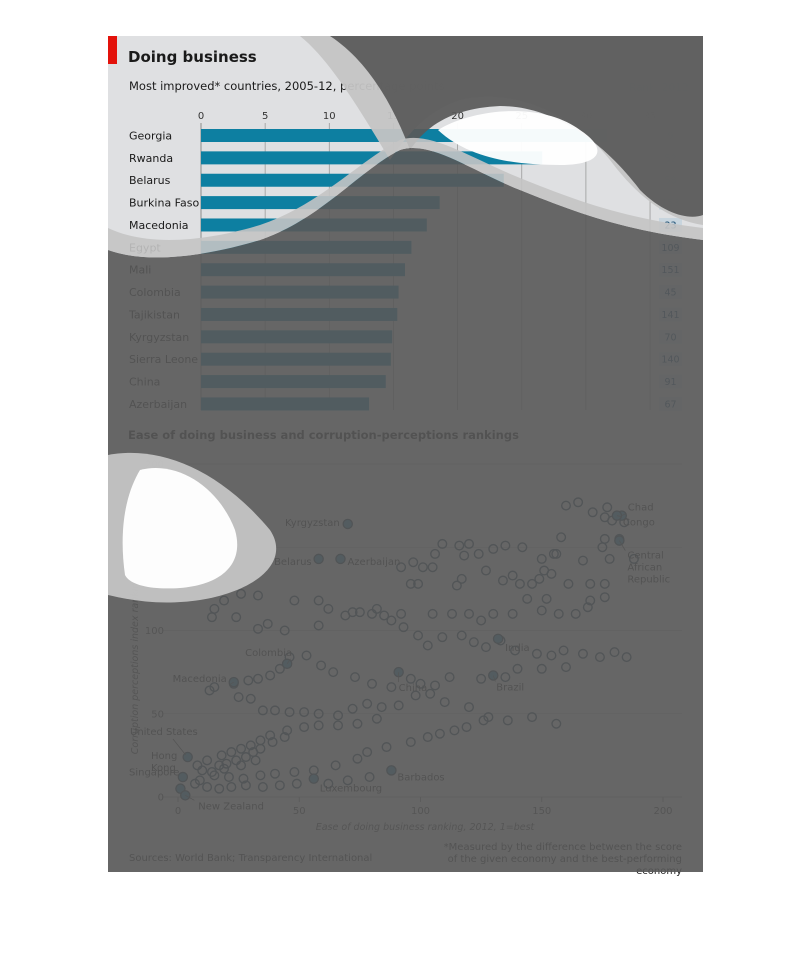 This screenshot has width=810, height=966. What do you see at coordinates (154, 548) in the screenshot?
I see `scatter-y-tick-label: 150` at bounding box center [154, 548].